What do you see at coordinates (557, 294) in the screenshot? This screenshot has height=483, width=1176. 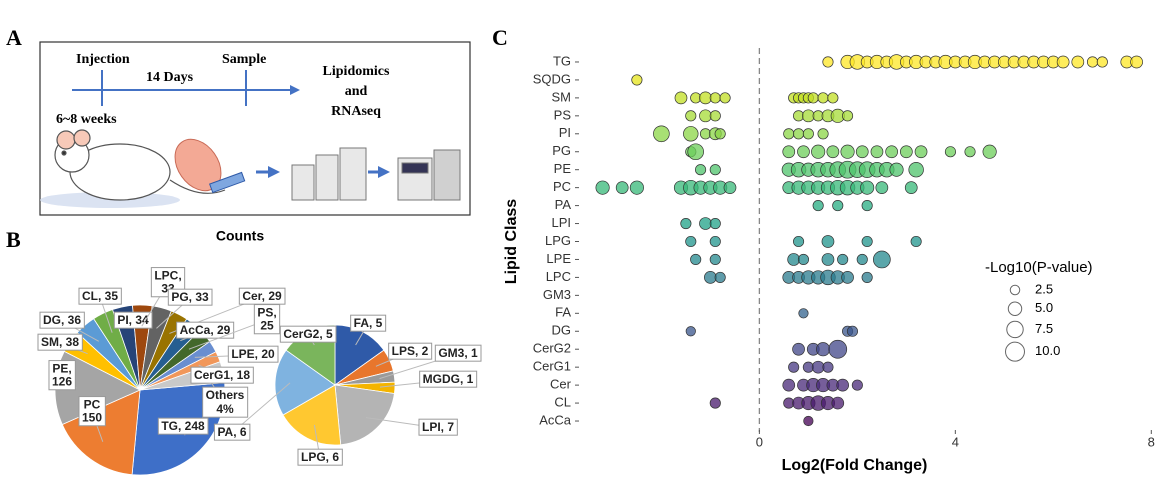 I see `y-tick-label: GM3` at bounding box center [557, 294].